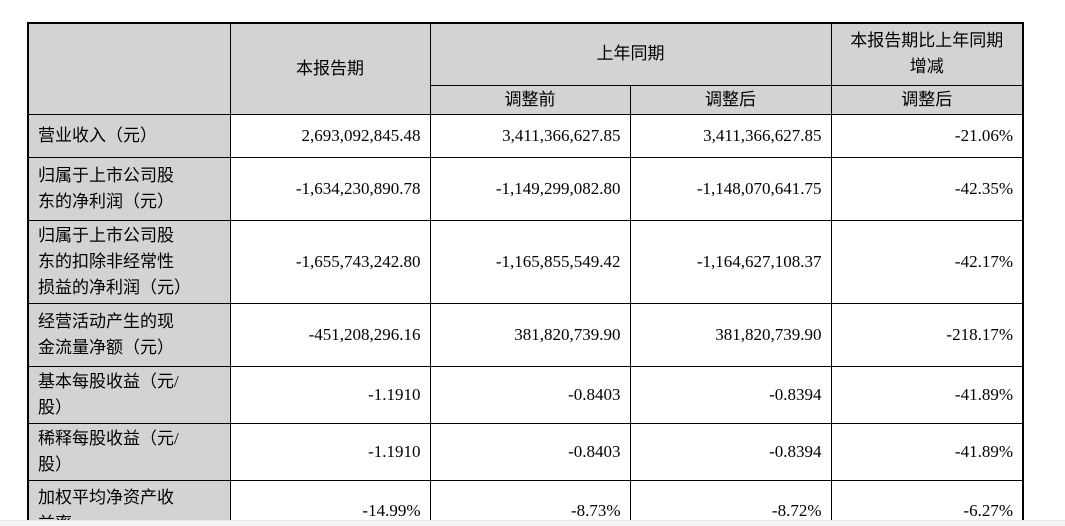  I want to click on cell-prior-after: 3,411,366,627.85, so click(730, 135).